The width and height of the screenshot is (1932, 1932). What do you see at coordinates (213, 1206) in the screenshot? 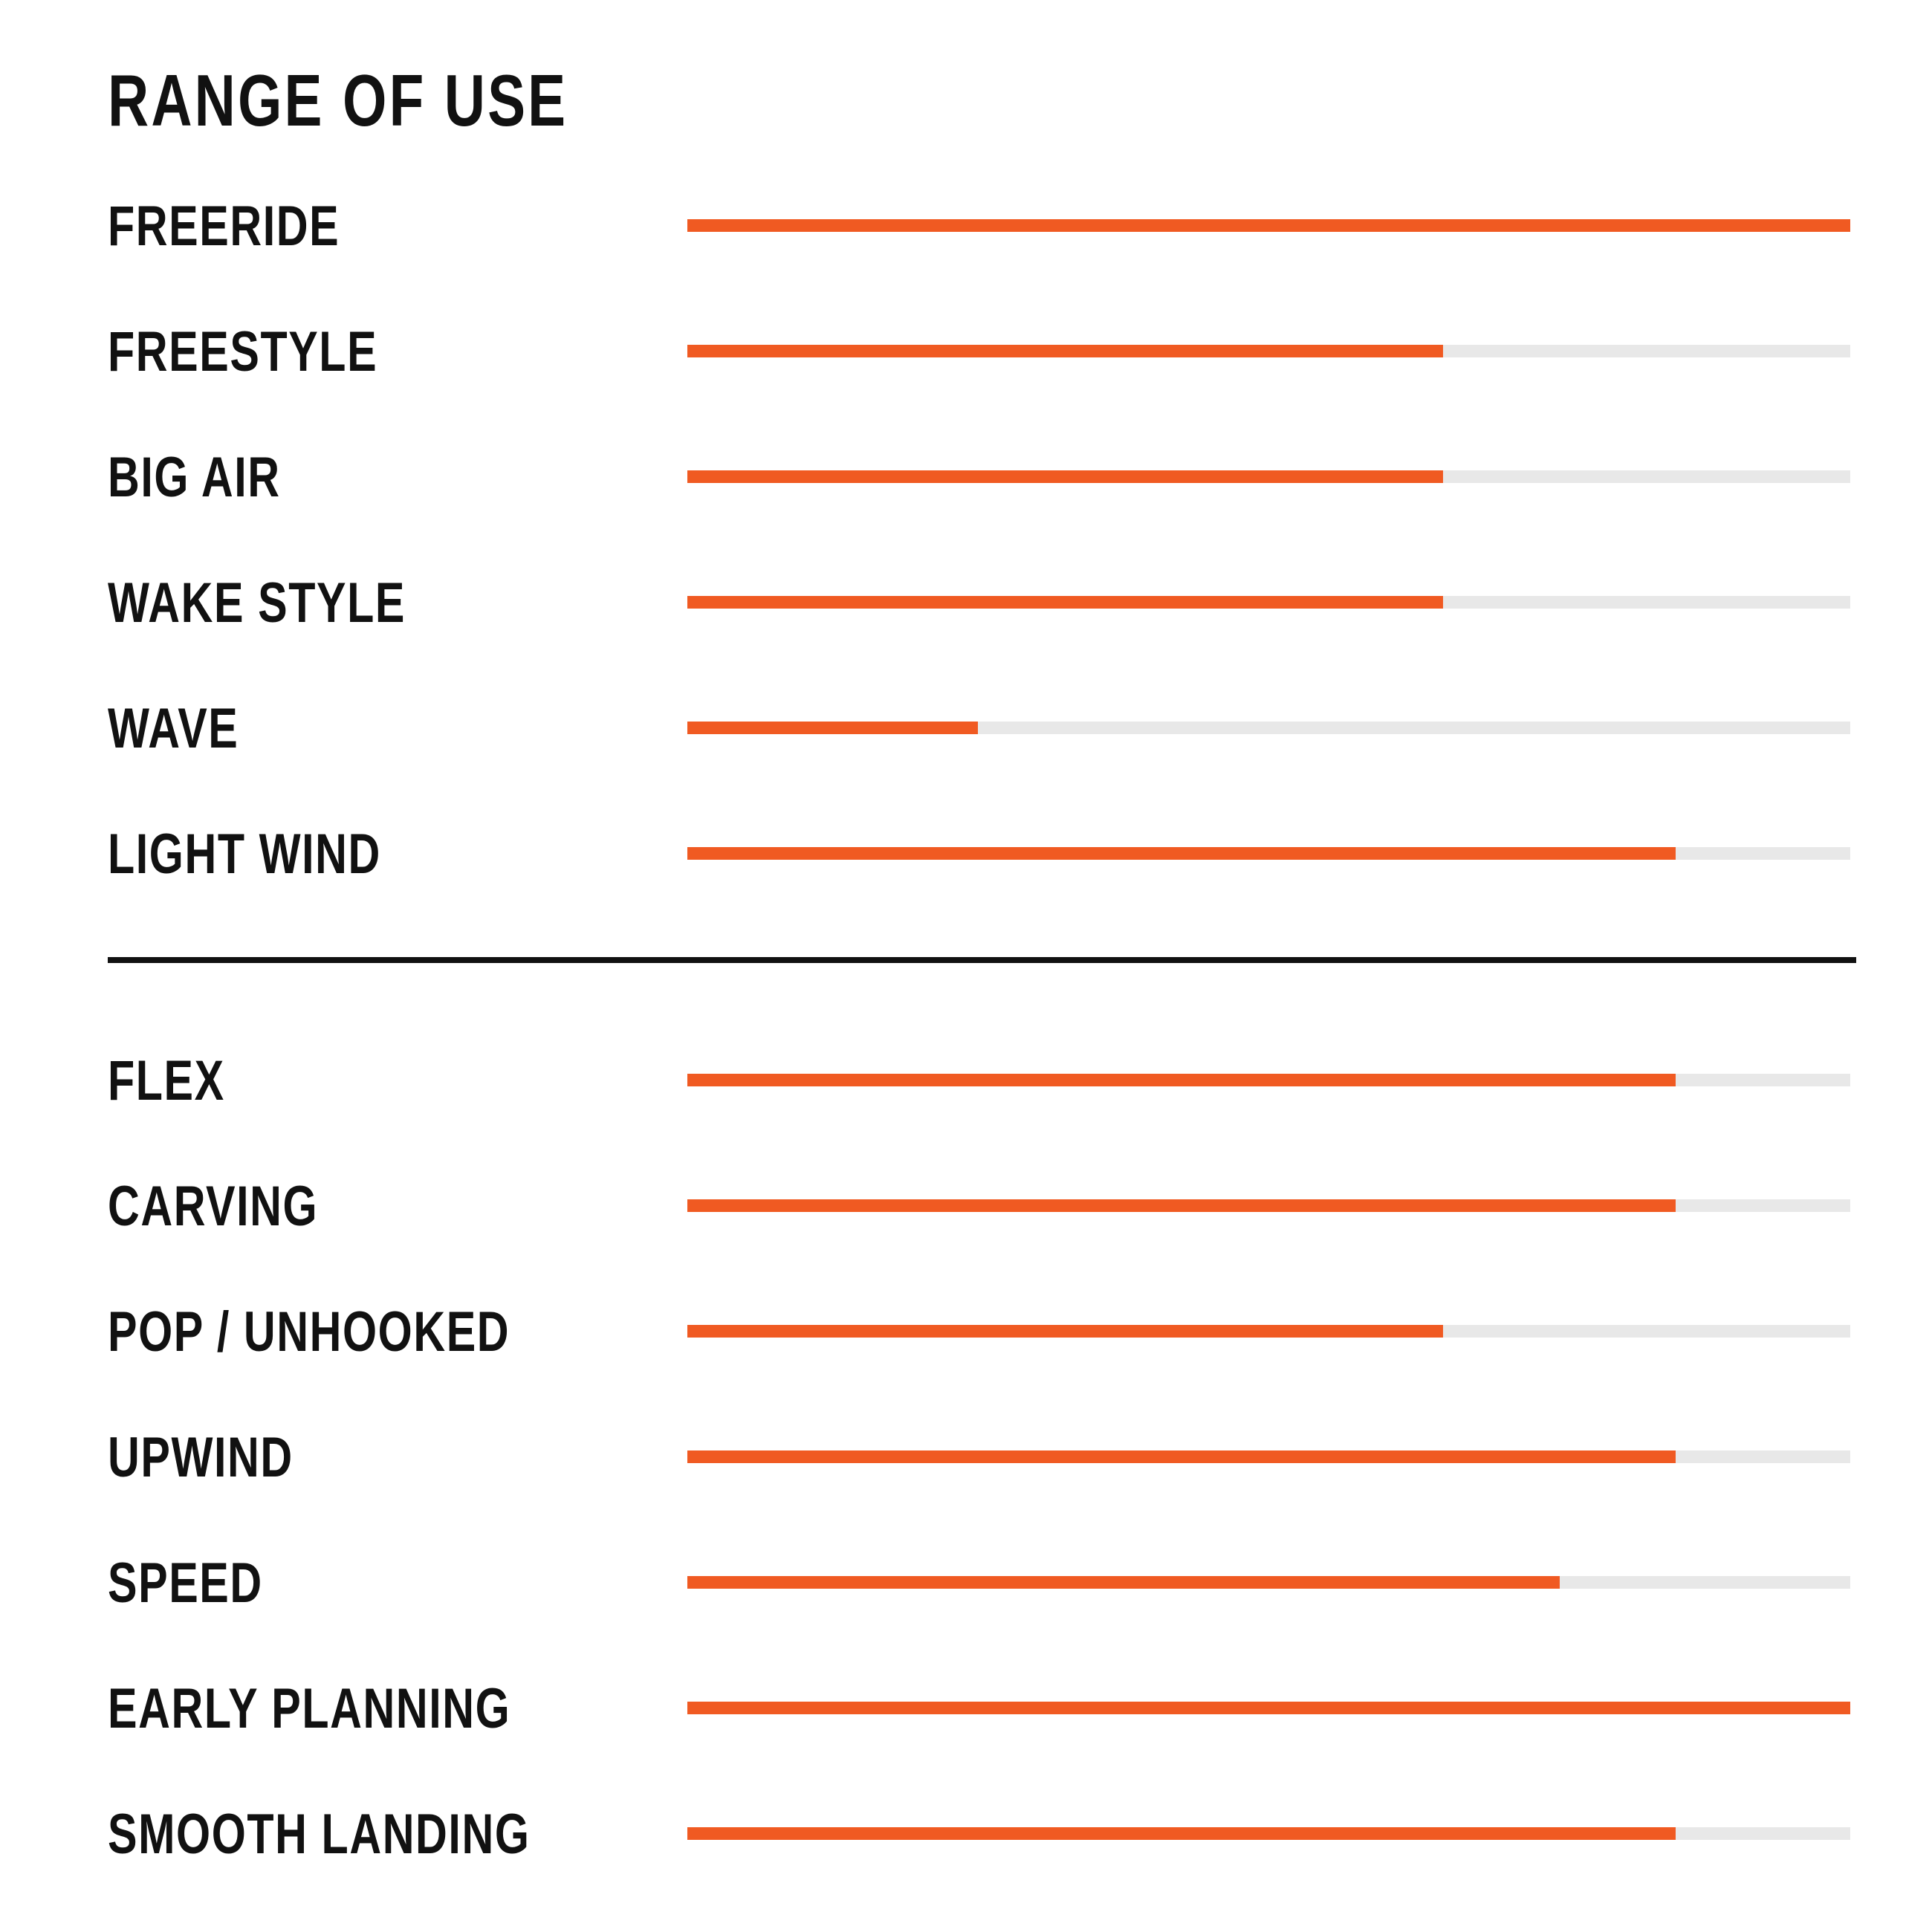
I see `rating-label: CARVING` at bounding box center [213, 1206].